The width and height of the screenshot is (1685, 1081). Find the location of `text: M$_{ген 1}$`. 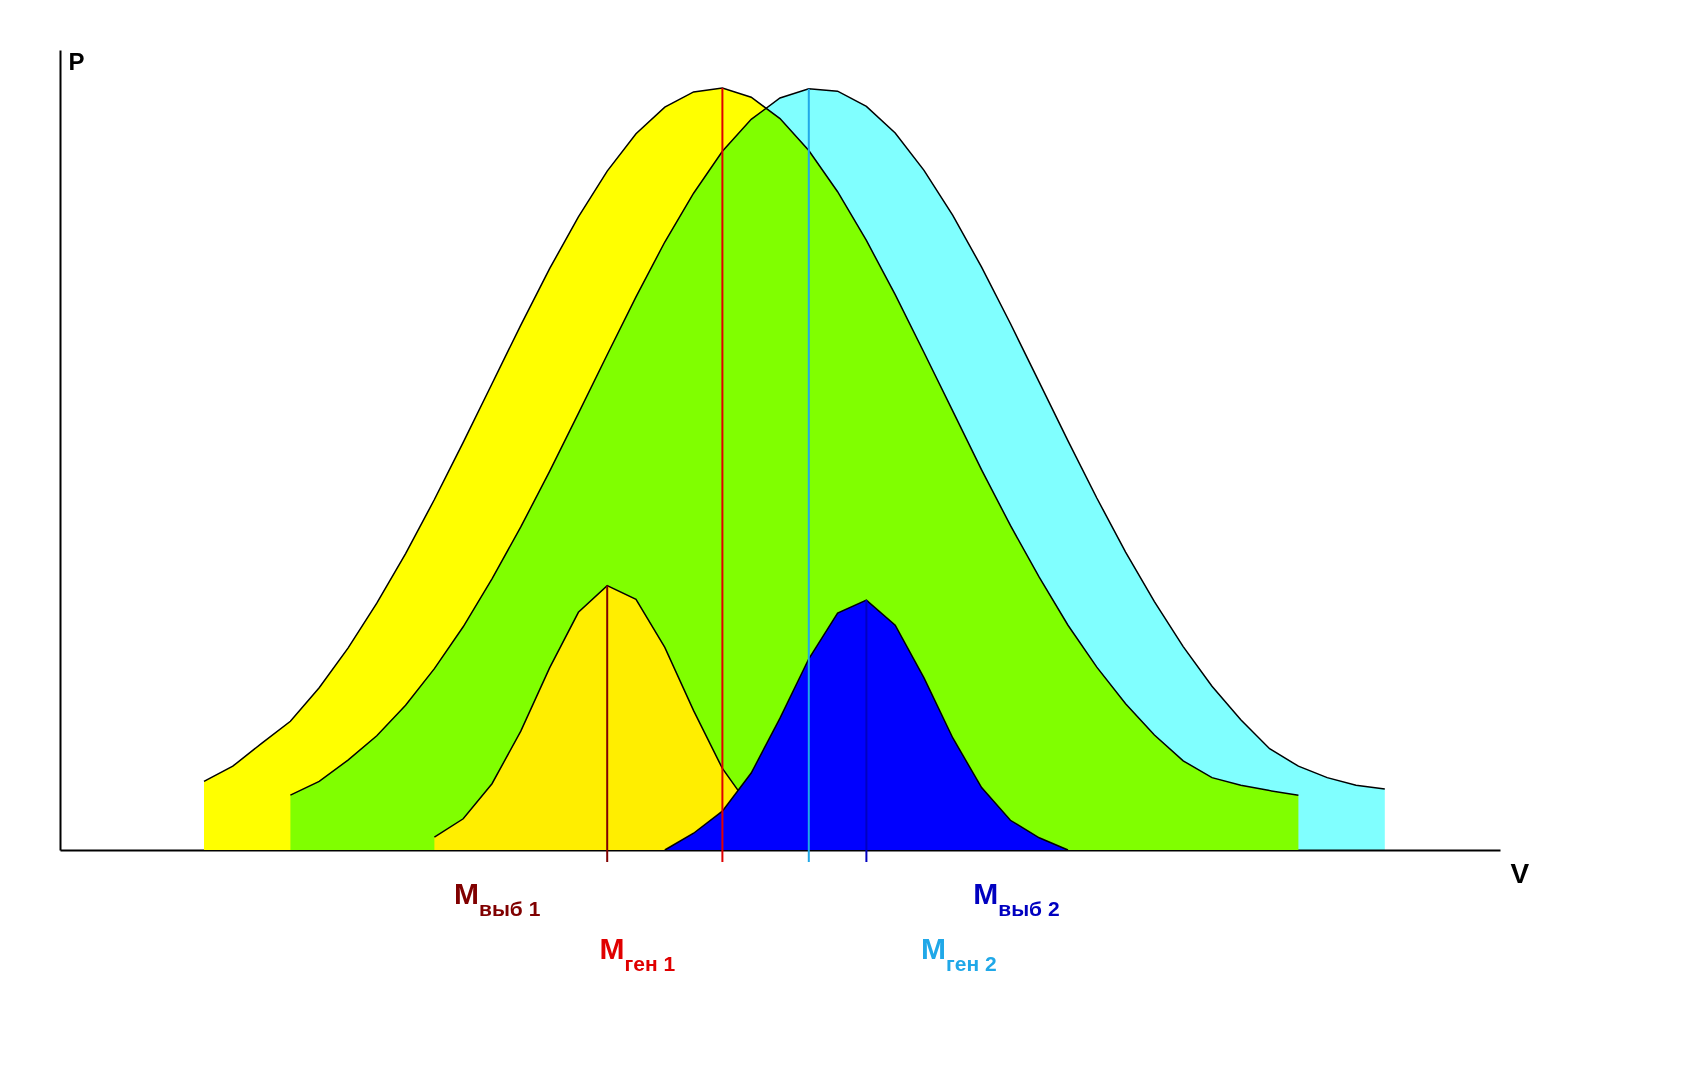

text: M$_{ген 1}$ is located at coordinates (637, 953).